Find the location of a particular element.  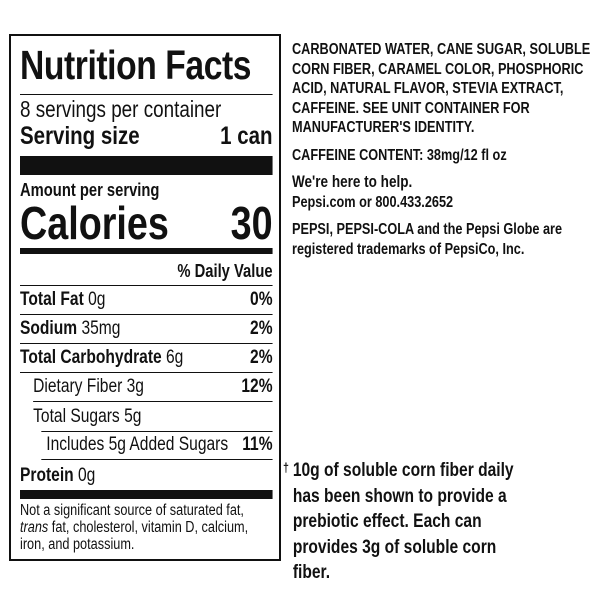

nutrient-amount: 35mg is located at coordinates (101, 328).